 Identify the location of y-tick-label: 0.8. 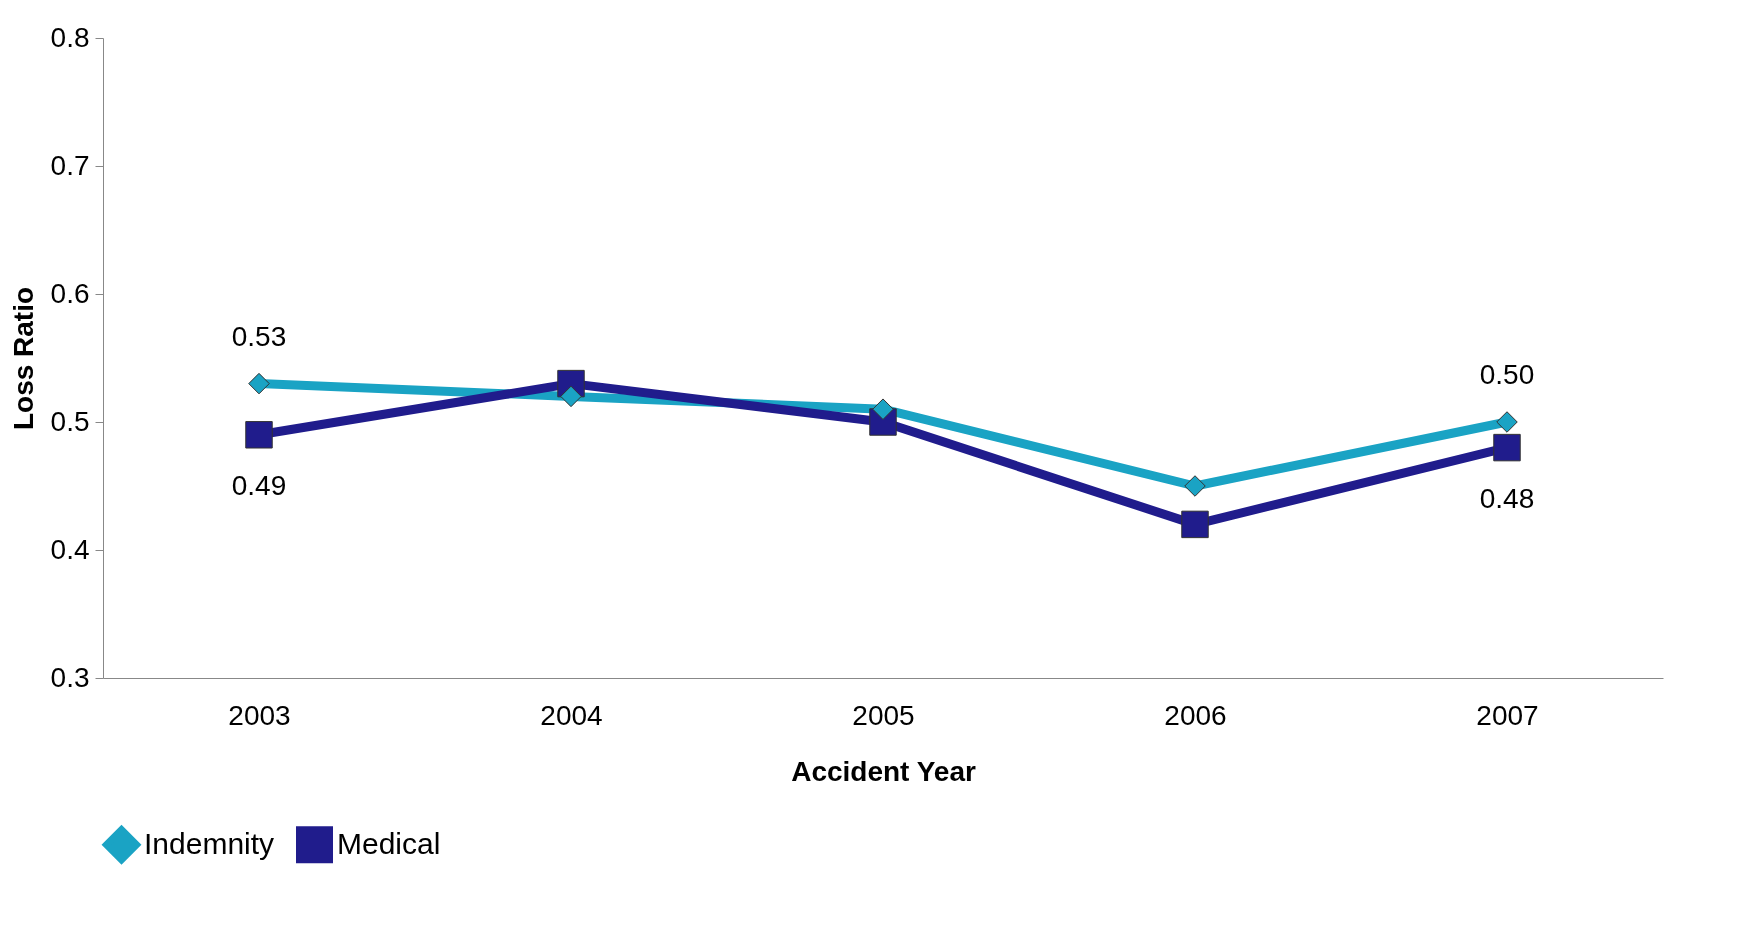
(70, 37).